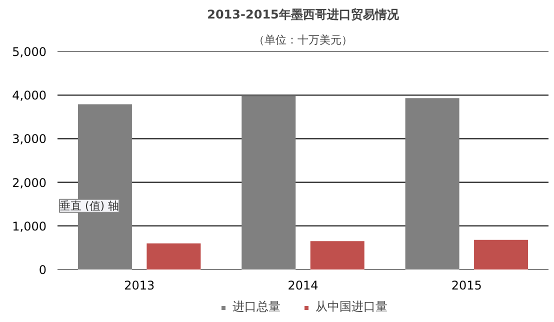 This screenshot has height=322, width=554. I want to click on y-tick-label: 1,000, so click(29, 226).